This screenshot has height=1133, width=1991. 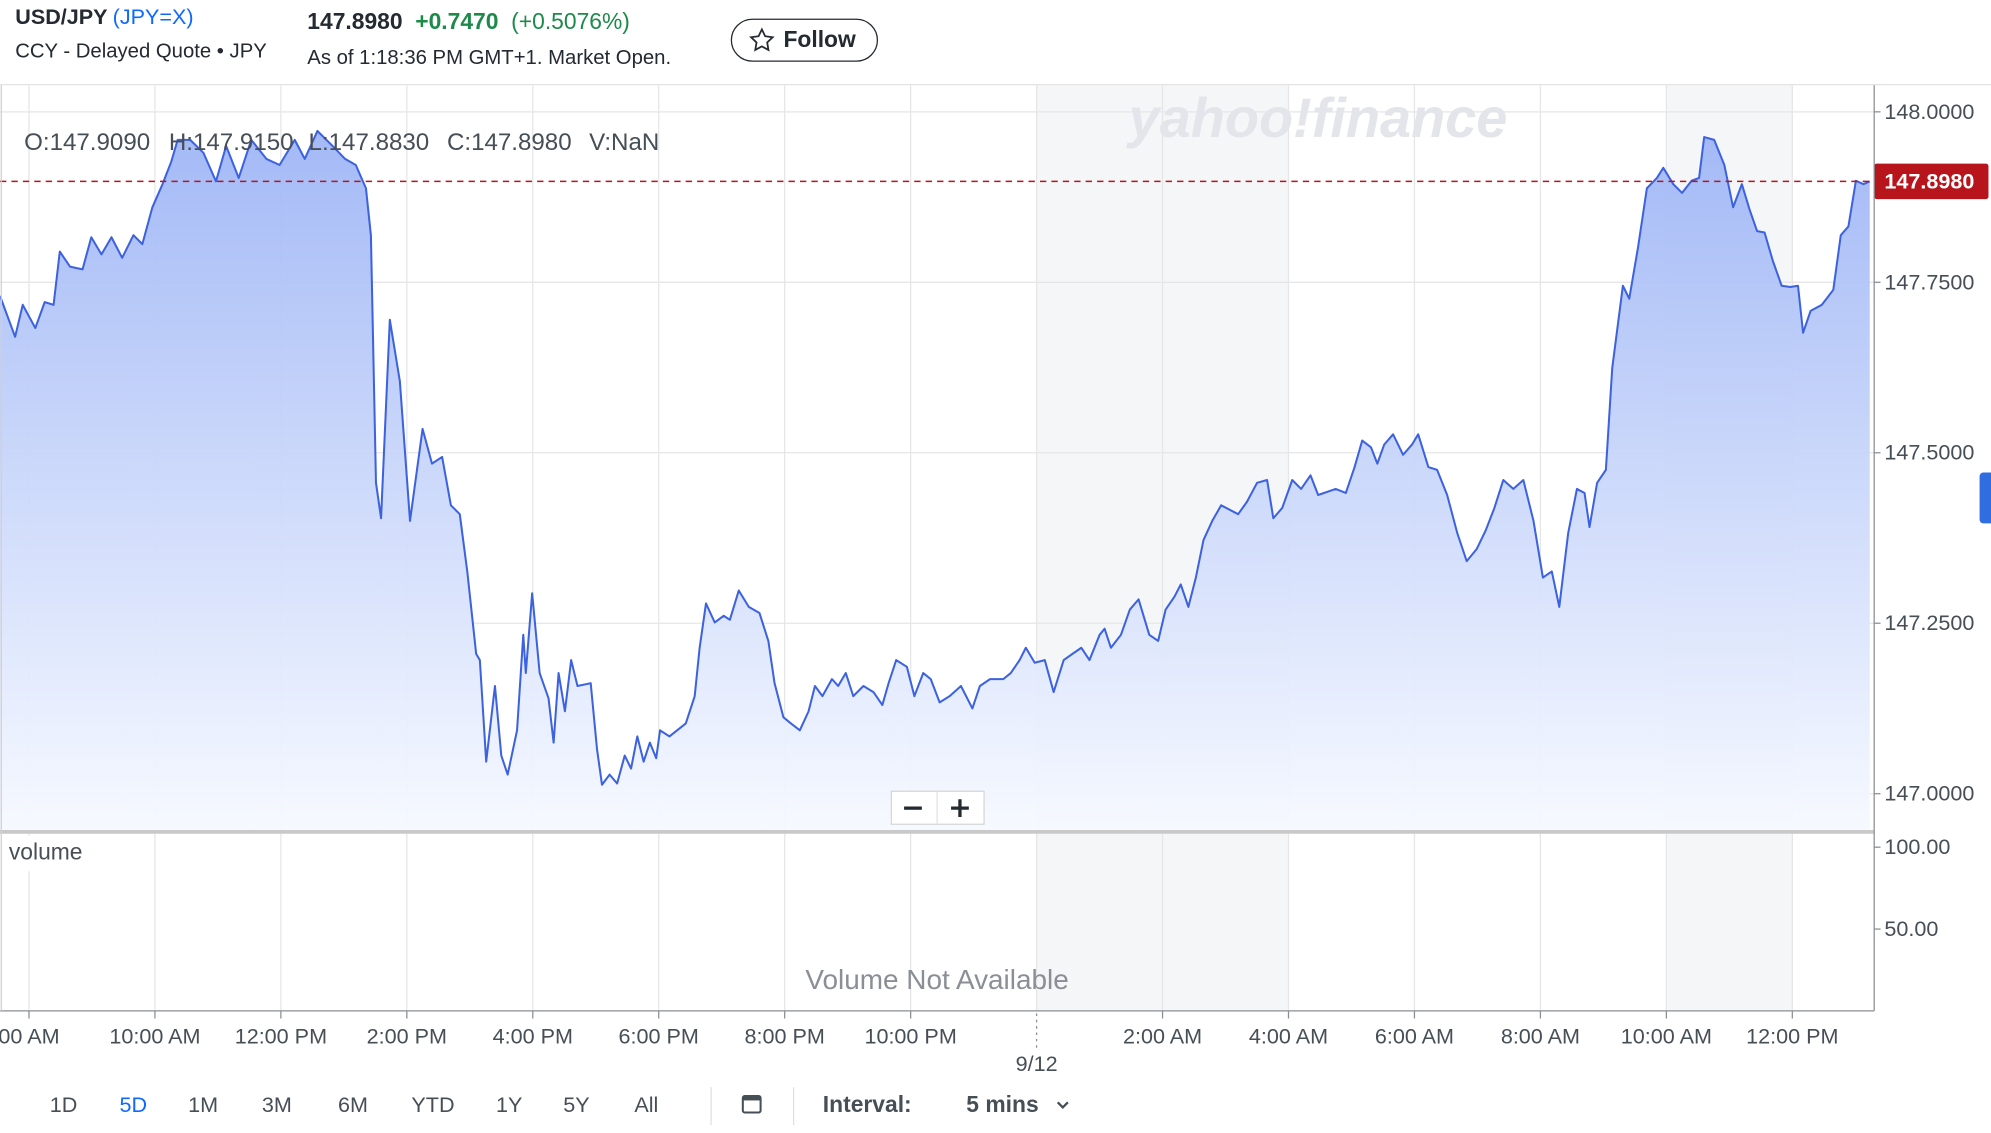 What do you see at coordinates (369, 142) in the screenshot?
I see `ohlc-value: L:147.8830` at bounding box center [369, 142].